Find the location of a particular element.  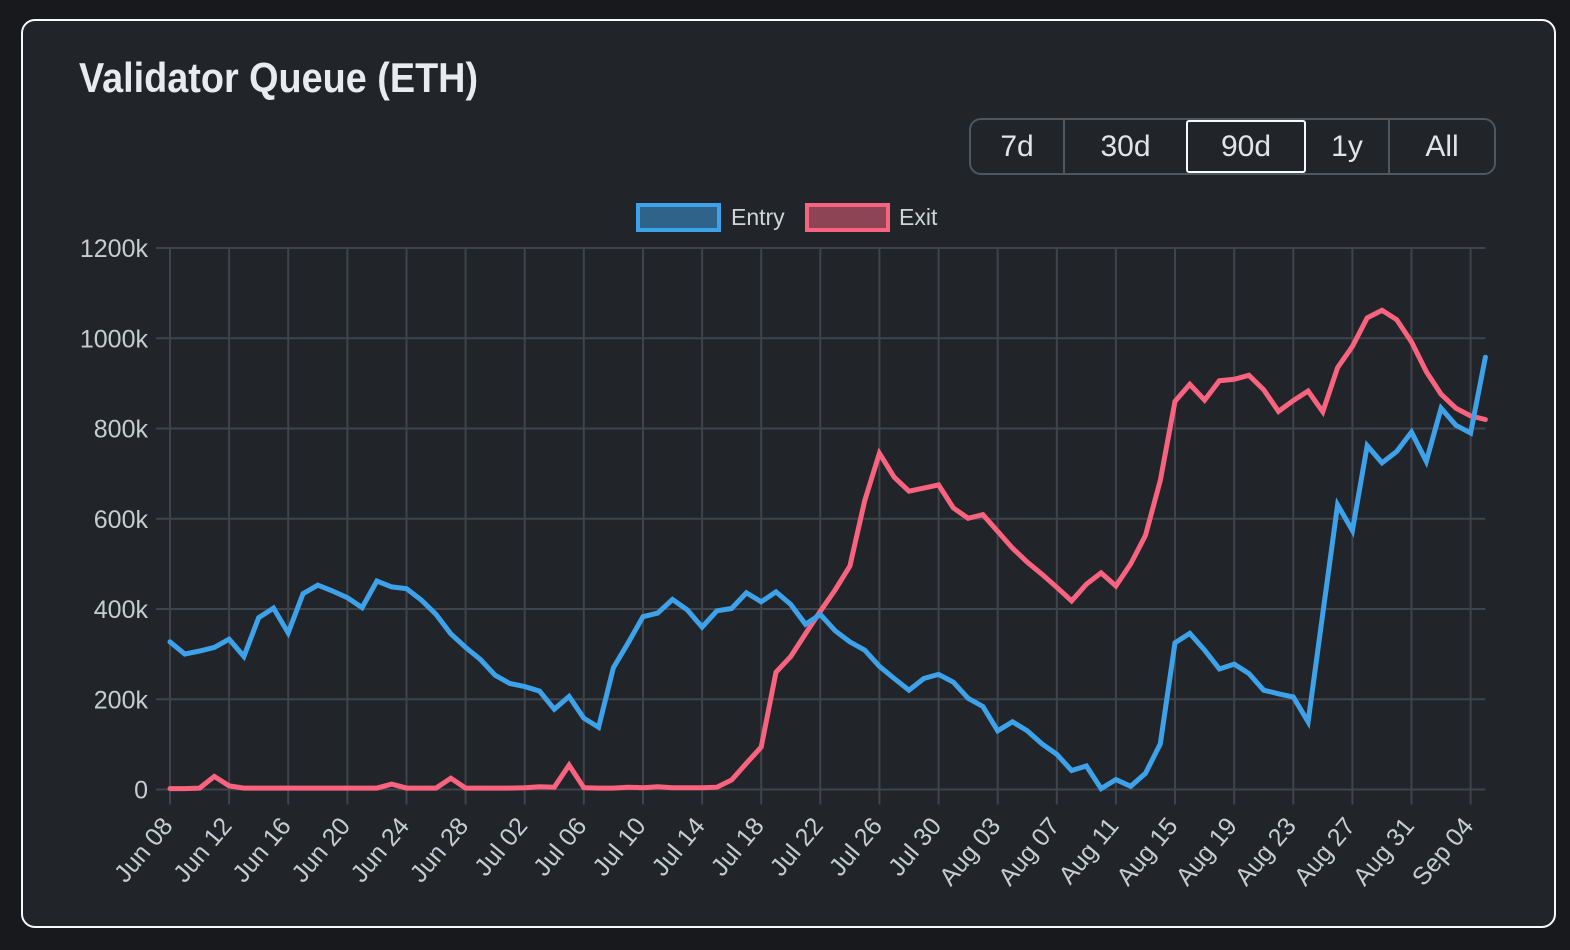

svg-text: Jul 22 is located at coordinates (797, 846).